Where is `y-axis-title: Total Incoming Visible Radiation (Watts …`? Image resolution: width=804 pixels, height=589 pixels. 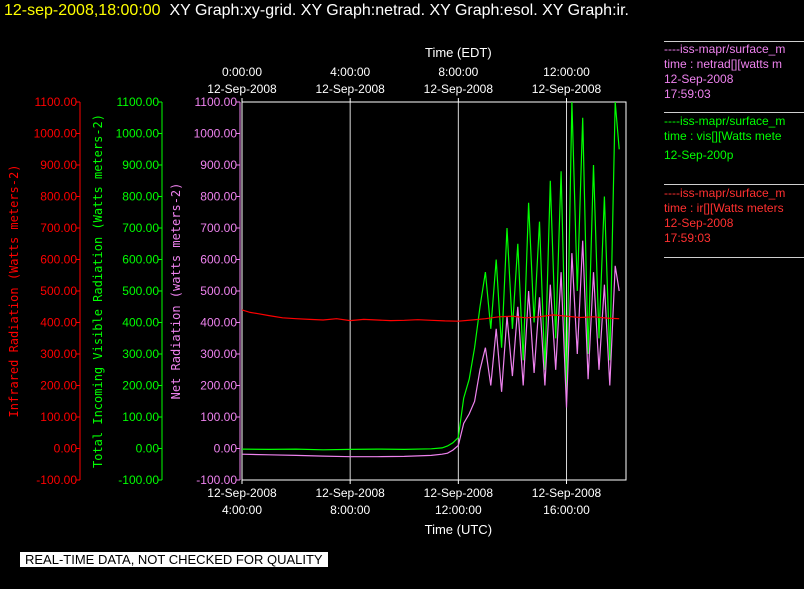 y-axis-title: Total Incoming Visible Radiation (Watts … is located at coordinates (98, 291).